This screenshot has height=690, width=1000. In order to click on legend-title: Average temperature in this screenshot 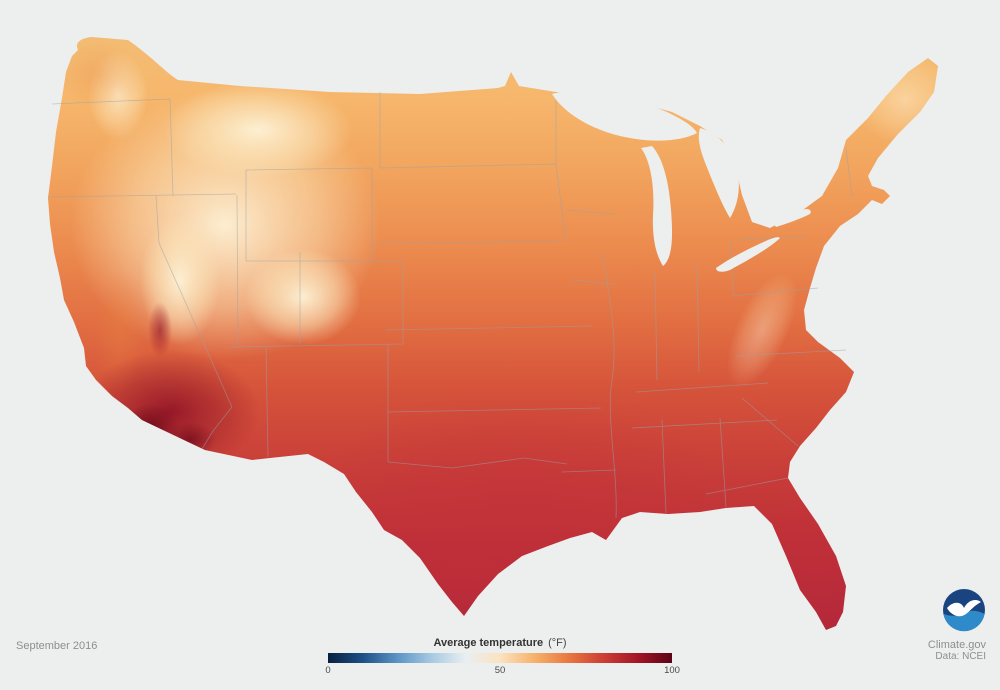, I will do `click(488, 643)`.